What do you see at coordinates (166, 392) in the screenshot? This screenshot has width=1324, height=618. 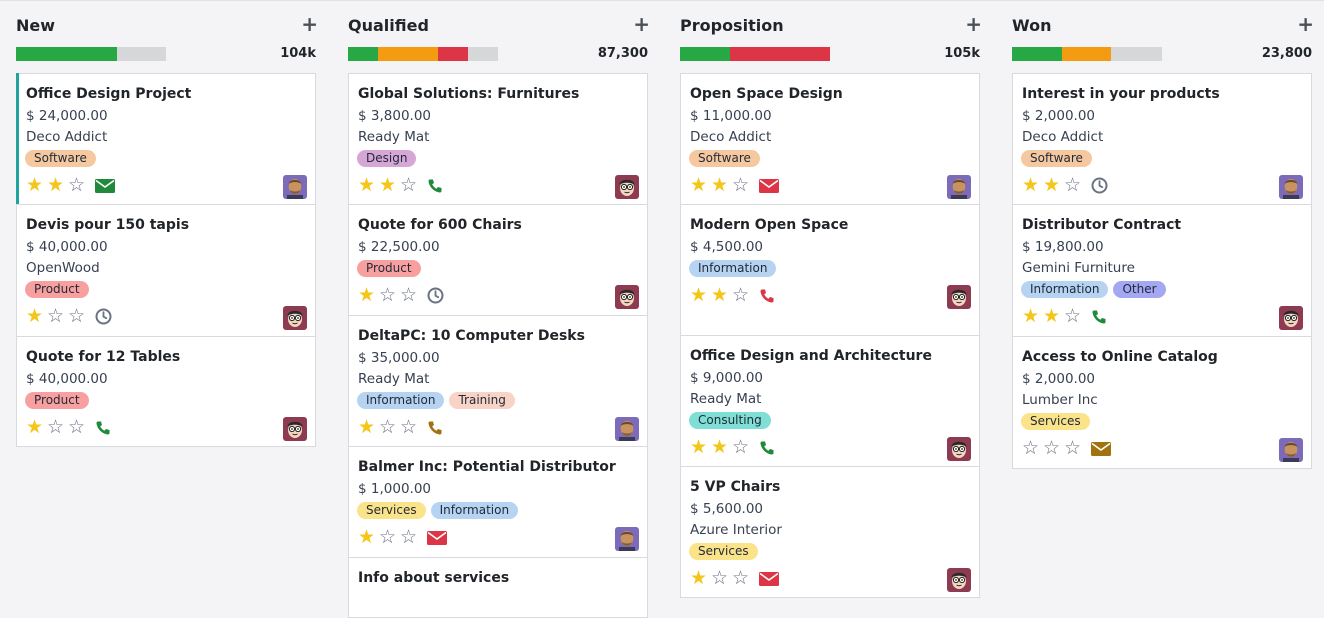 I see `opportunity-card: Quote for 12 Tables $ 40,000.00 Product ★ ☆ ☆` at bounding box center [166, 392].